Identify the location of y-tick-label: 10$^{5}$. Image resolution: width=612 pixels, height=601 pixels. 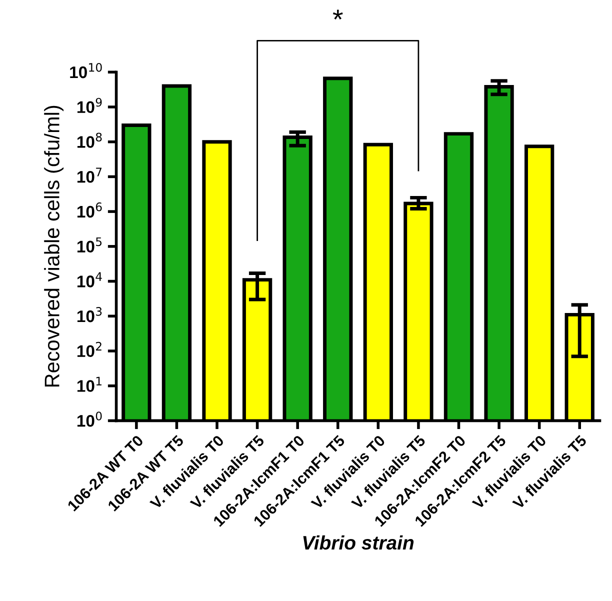
(89, 244).